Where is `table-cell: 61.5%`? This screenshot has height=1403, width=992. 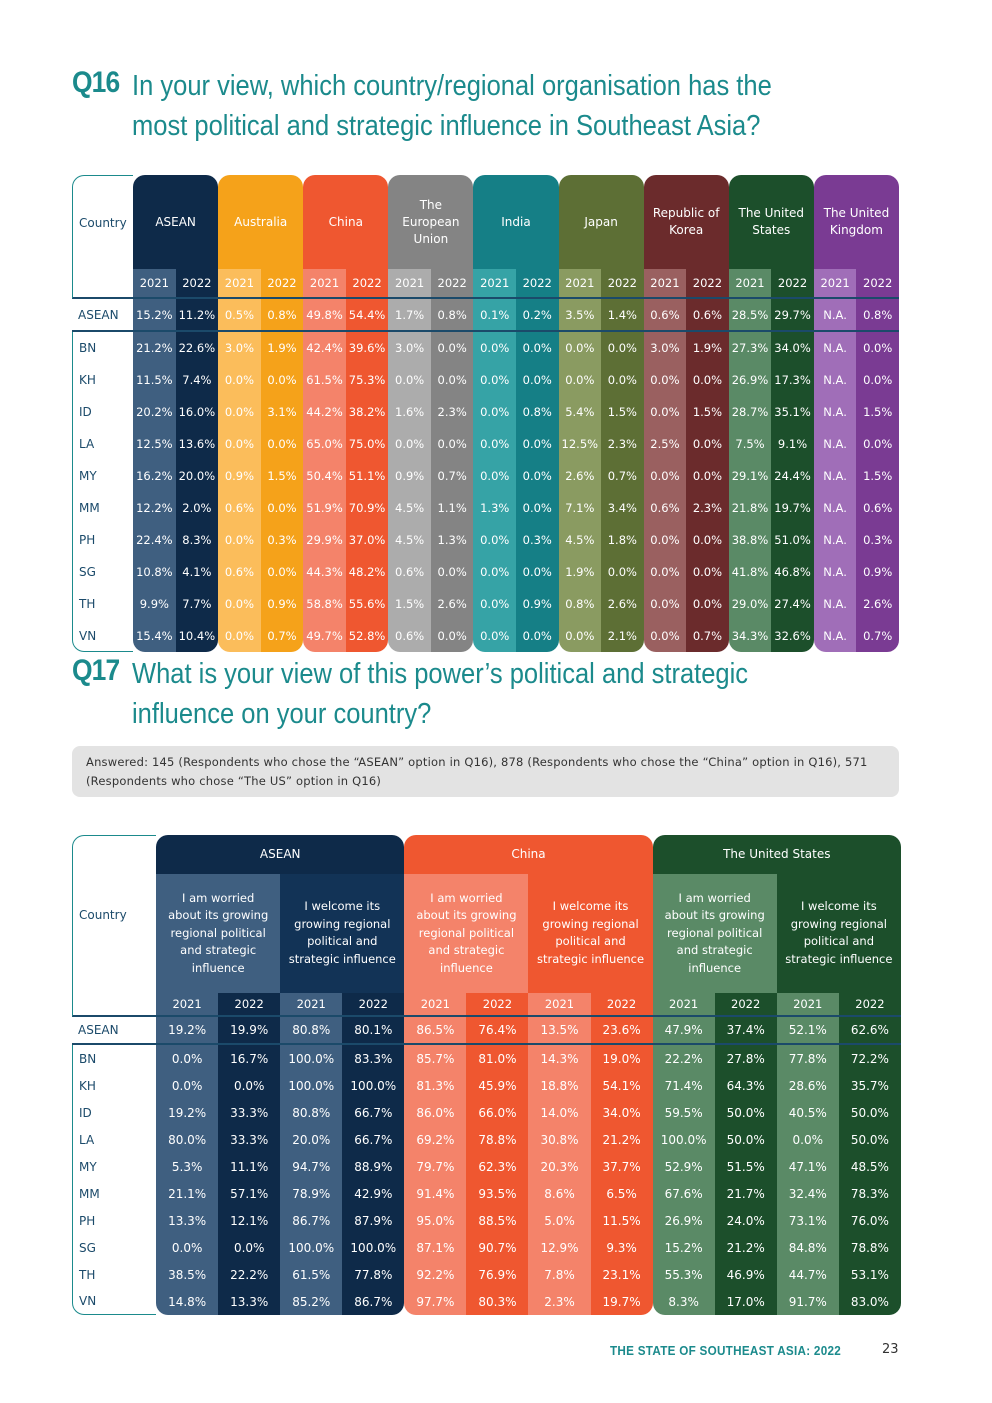 table-cell: 61.5% is located at coordinates (311, 1274).